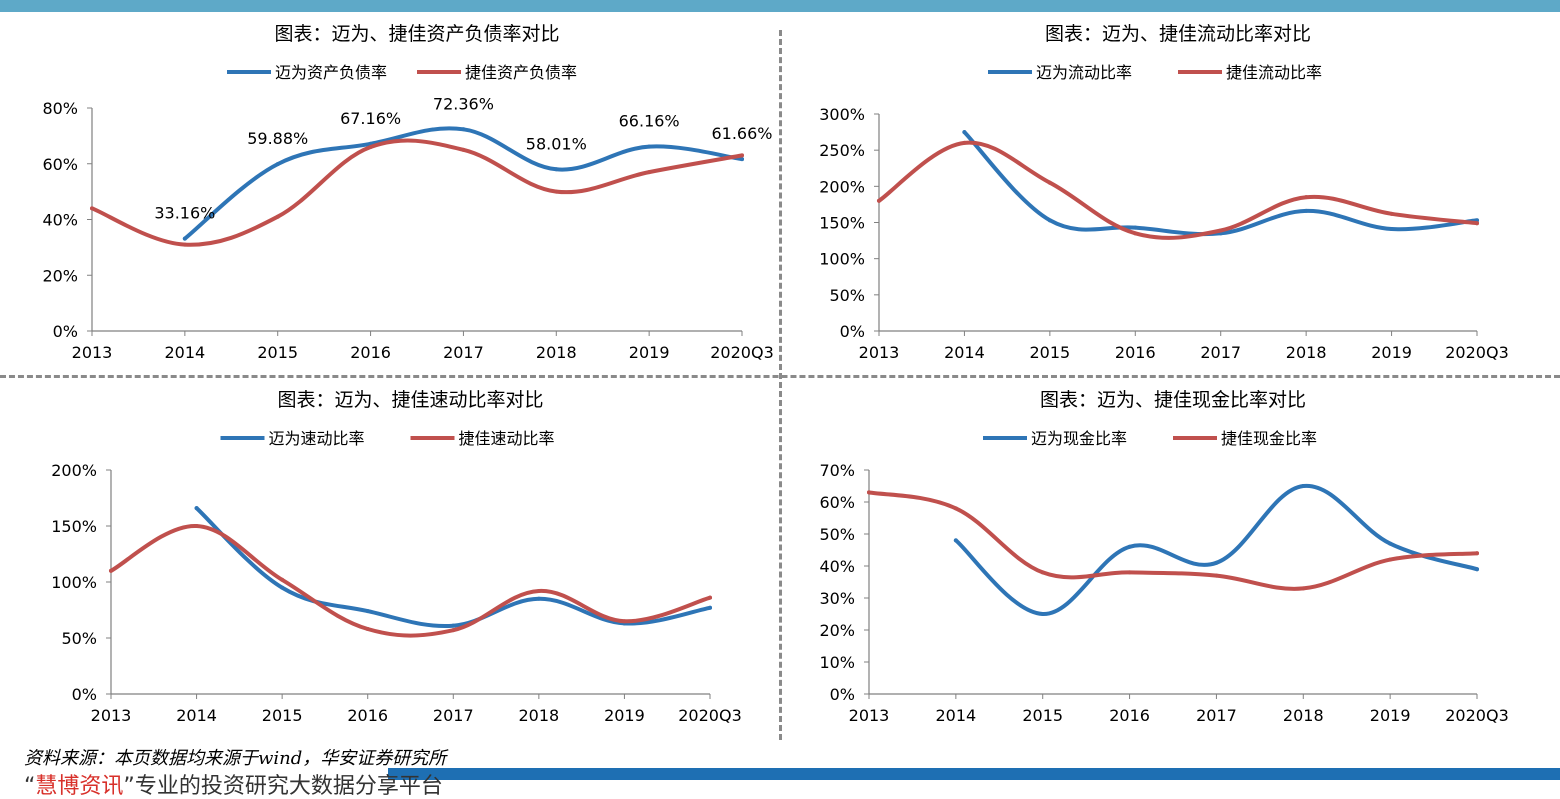 The height and width of the screenshot is (799, 1560). I want to click on chart-title: 图表：迈为、捷佳资产负债率对比, so click(416, 34).